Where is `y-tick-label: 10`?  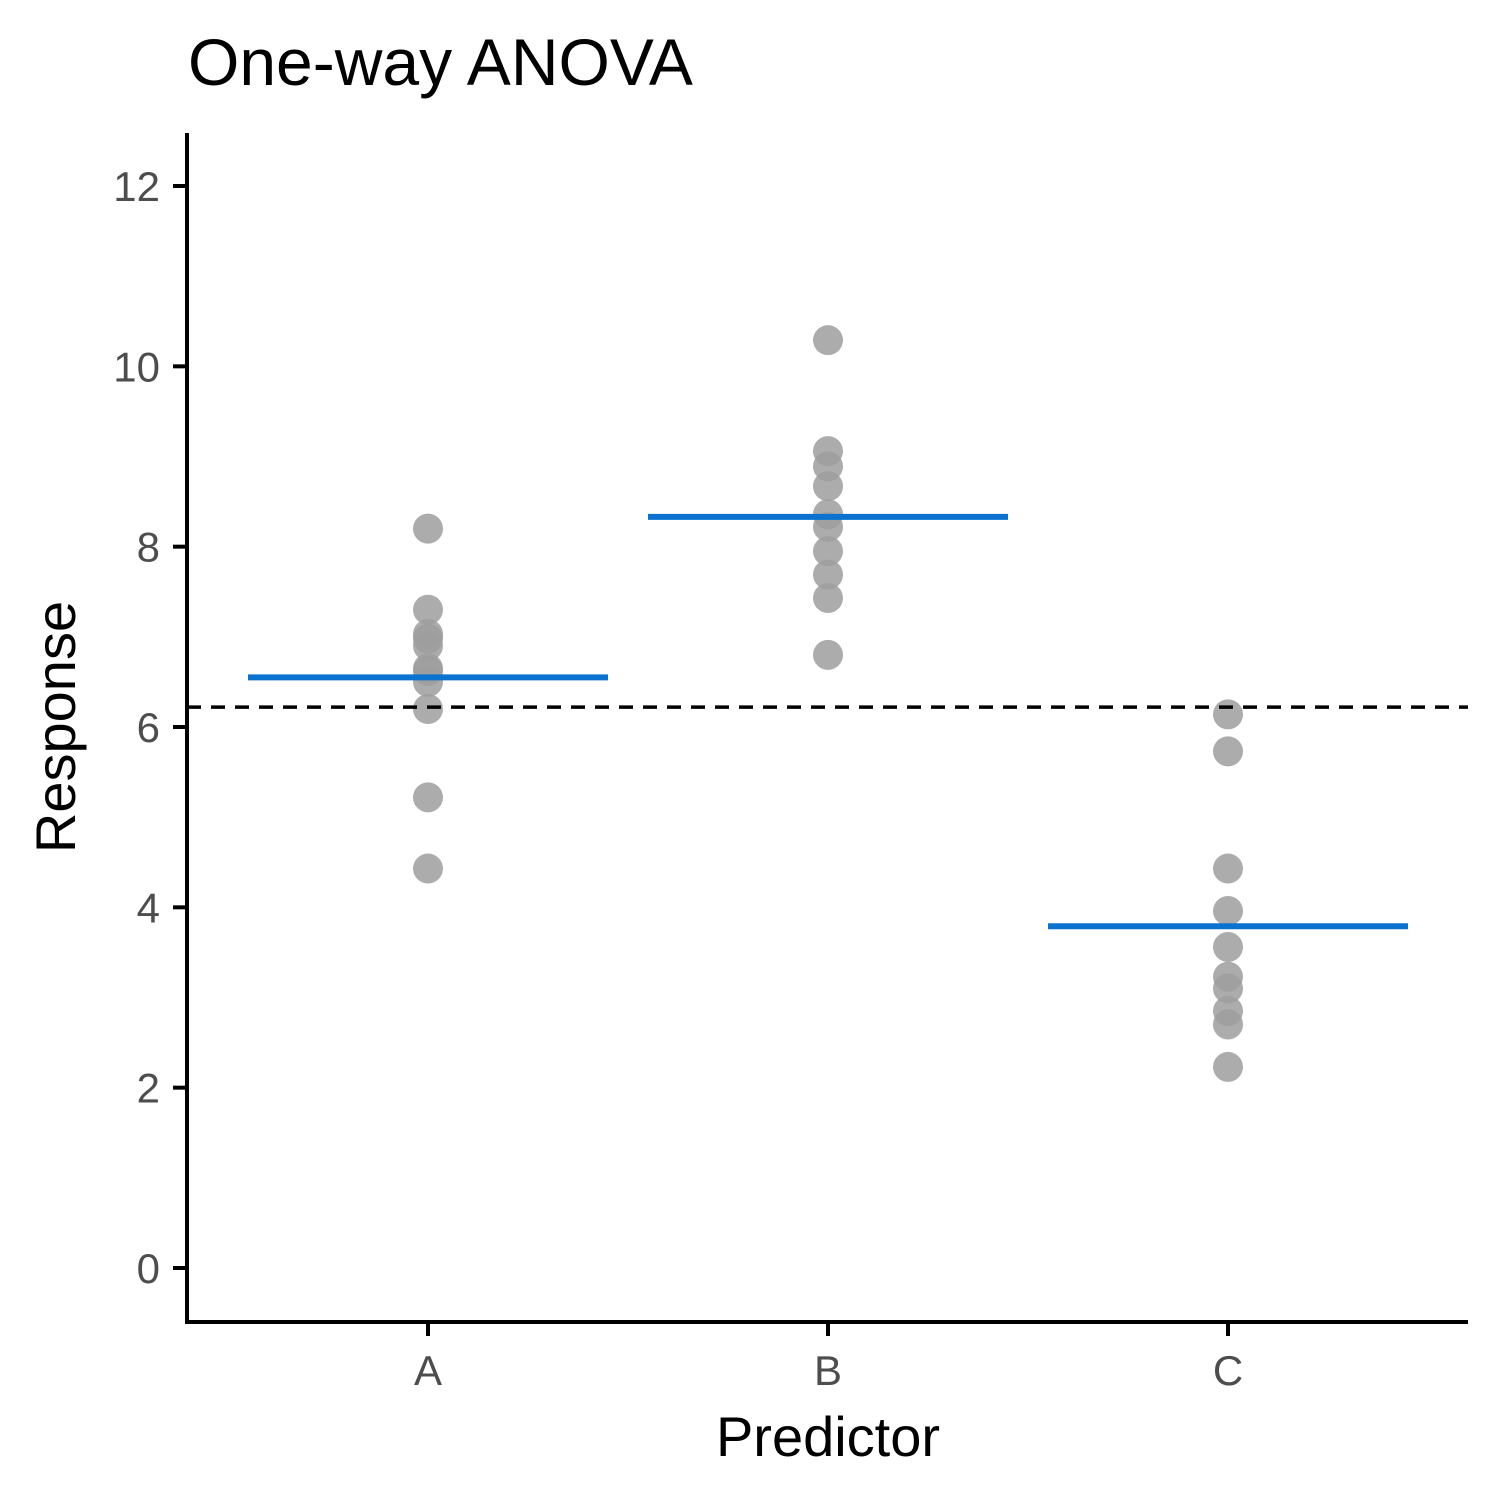 y-tick-label: 10 is located at coordinates (136, 366).